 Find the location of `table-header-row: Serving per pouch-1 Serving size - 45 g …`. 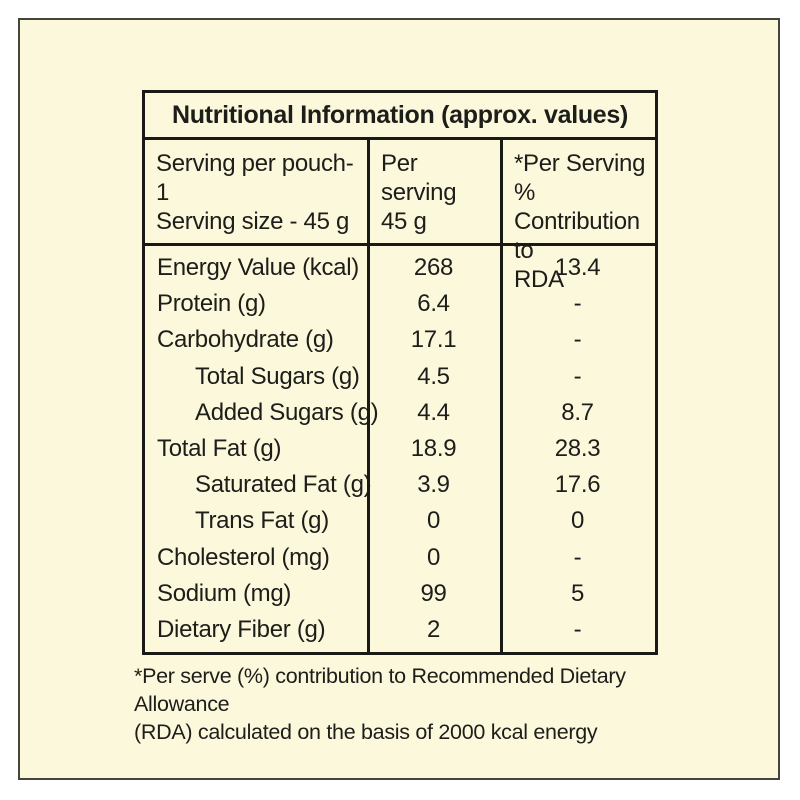

table-header-row: Serving per pouch-1 Serving size - 45 g … is located at coordinates (400, 217).